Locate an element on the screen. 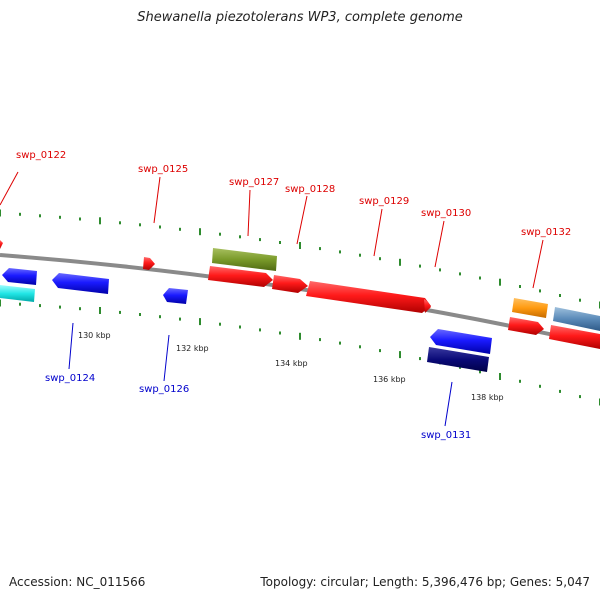  gene-label-swp-0131: swp_0131 is located at coordinates (446, 435).